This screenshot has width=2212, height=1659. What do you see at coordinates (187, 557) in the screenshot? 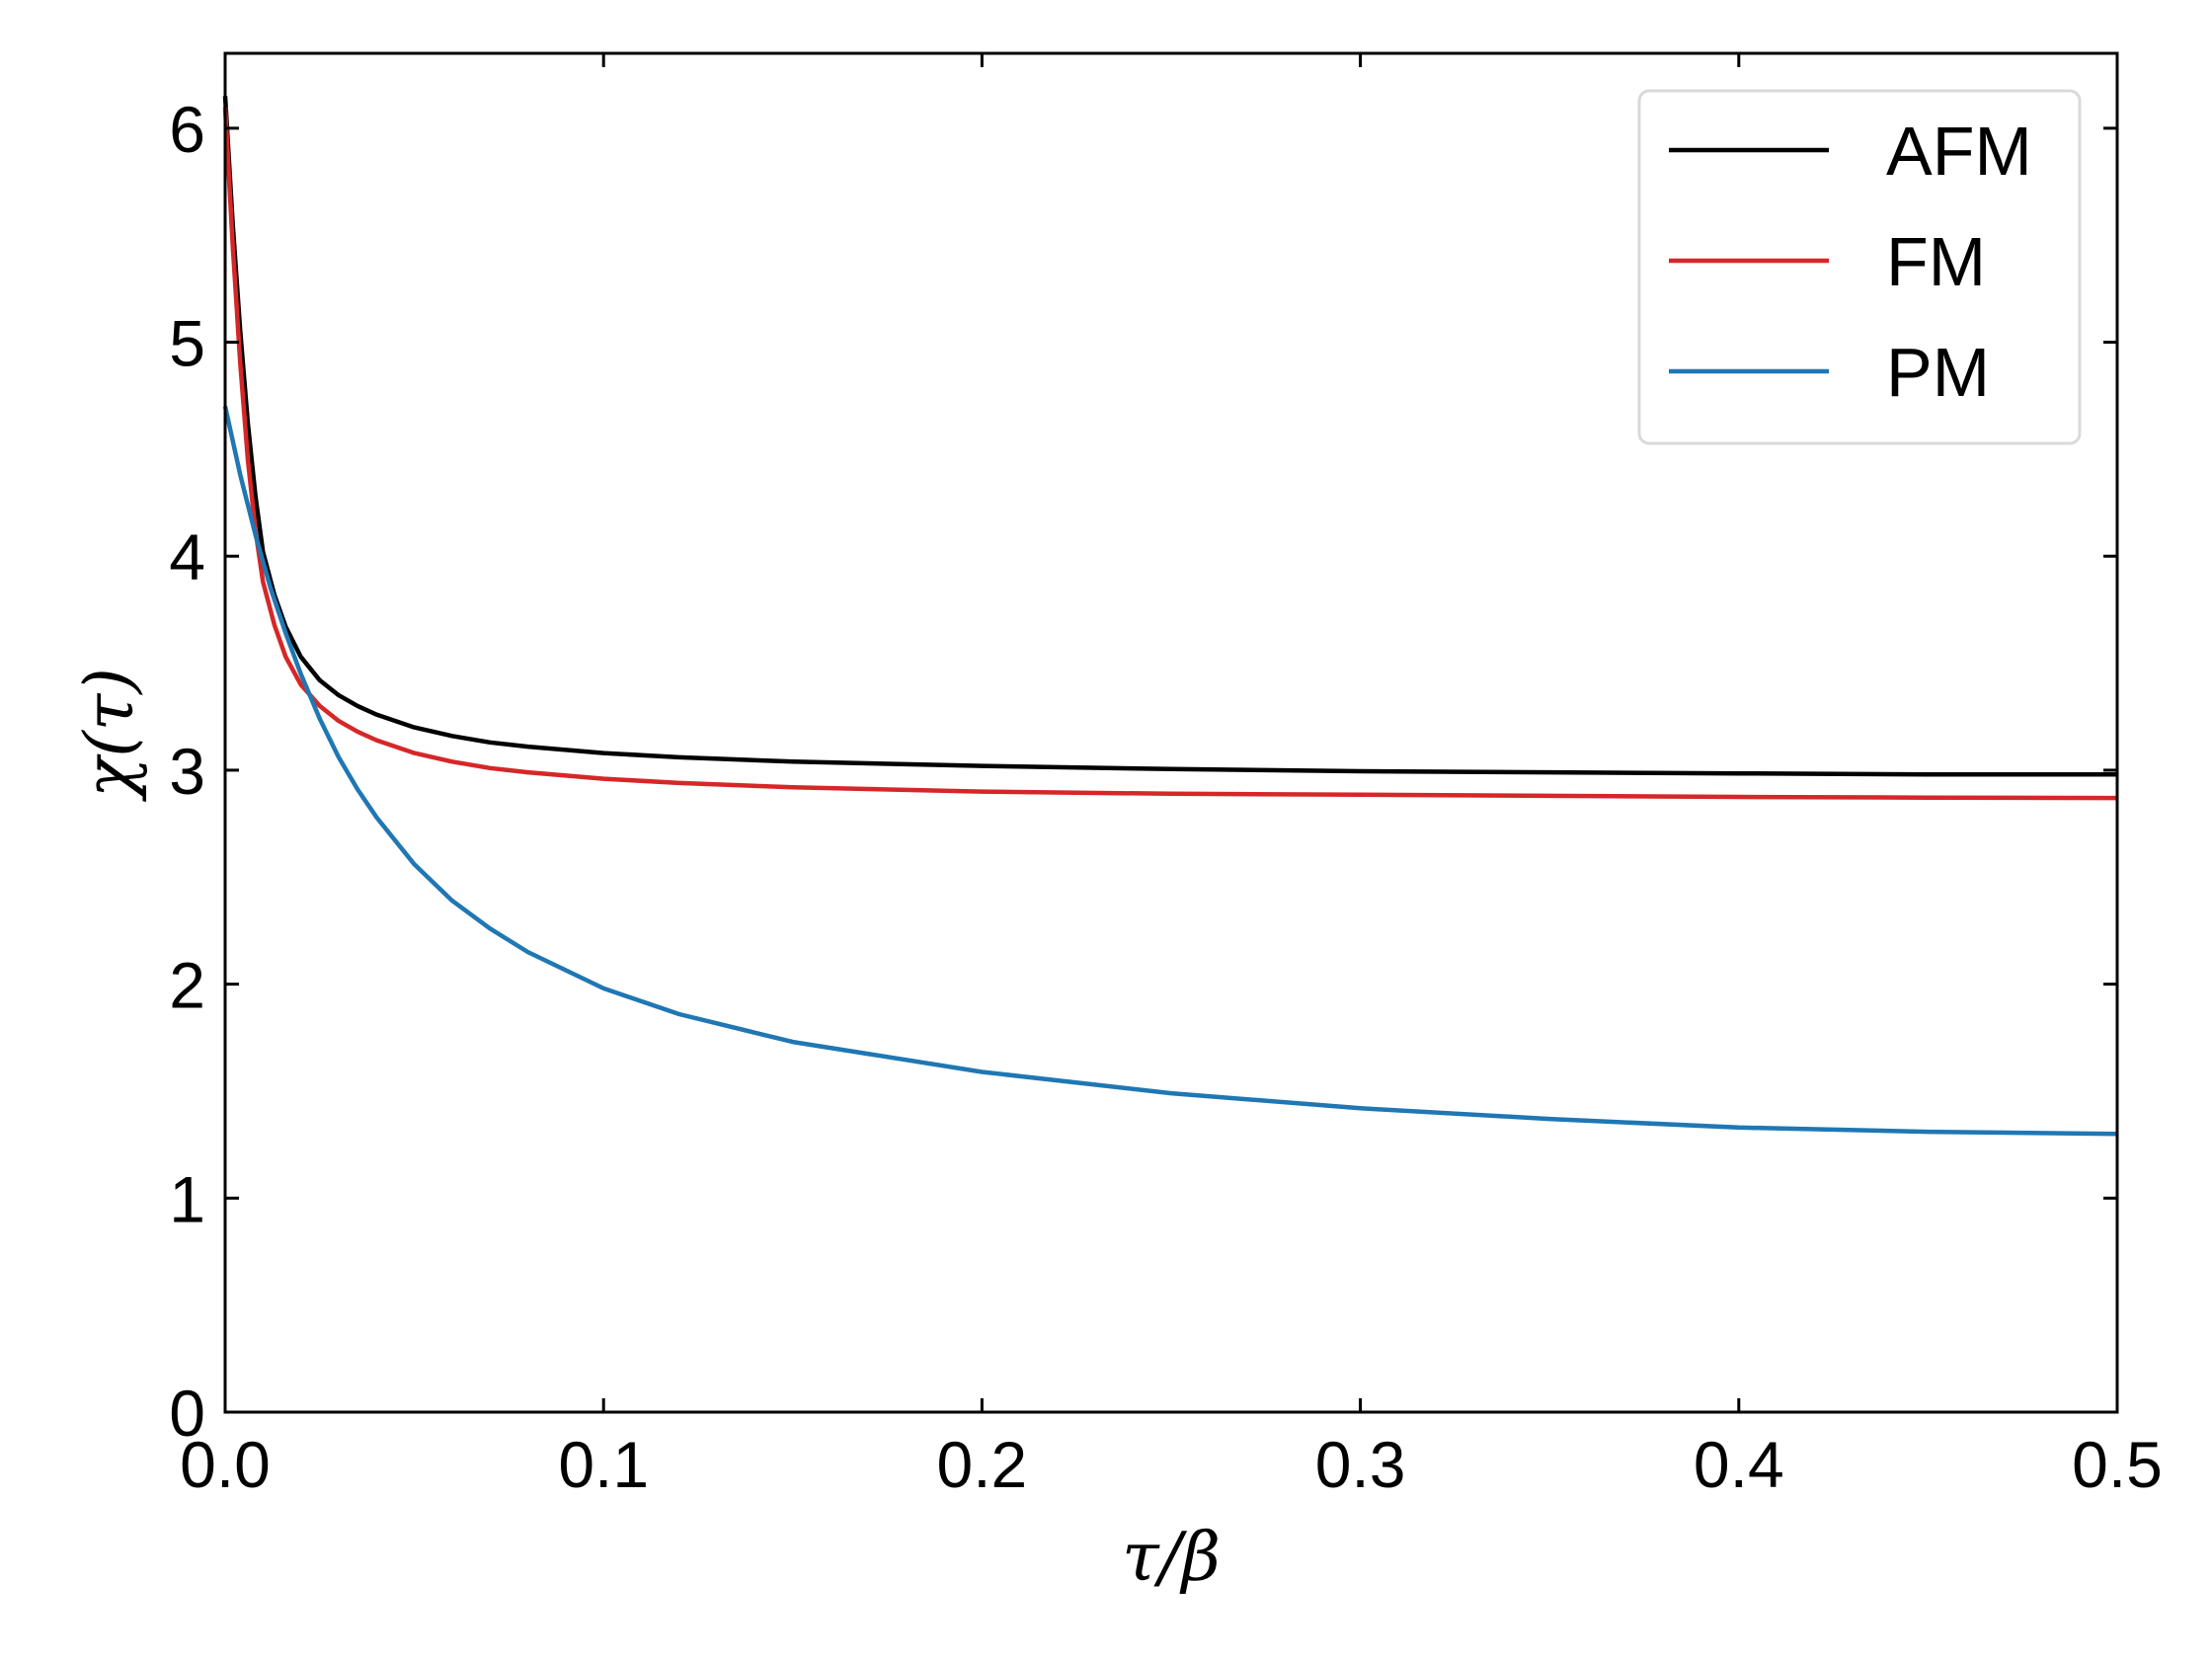
I see `y-tick-label: 4` at bounding box center [187, 557].